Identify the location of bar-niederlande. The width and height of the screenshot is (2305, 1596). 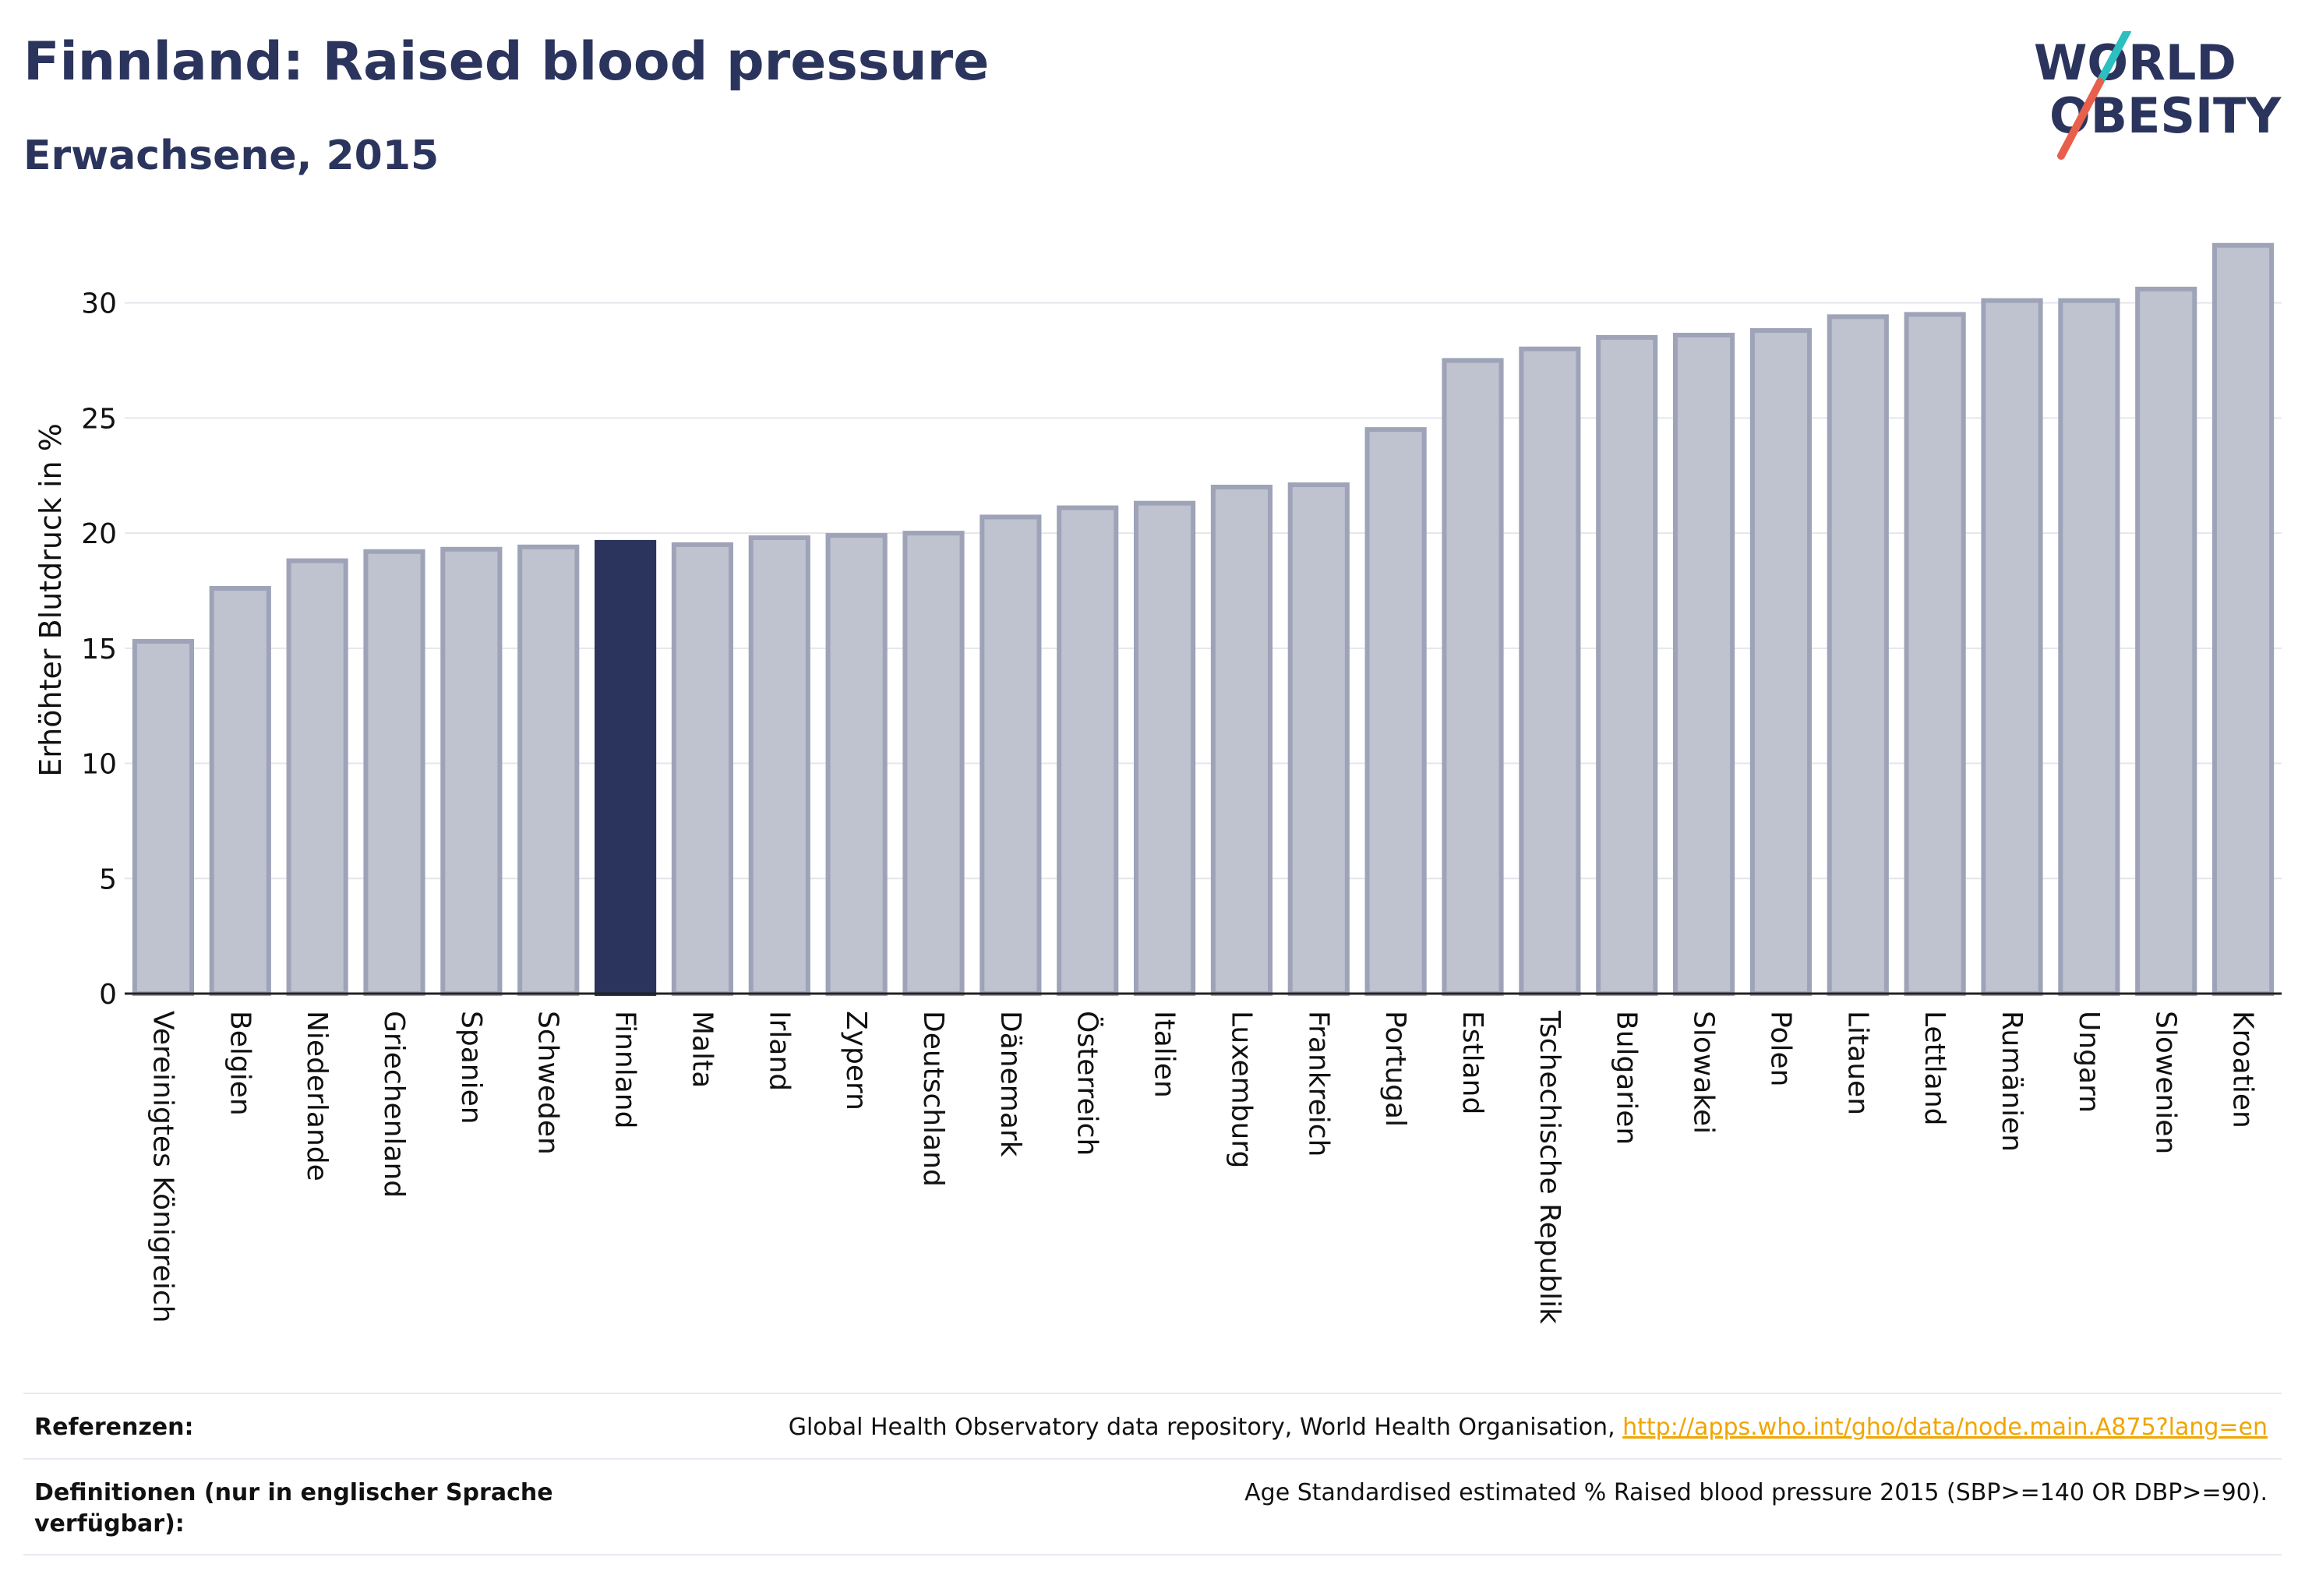
(317, 777).